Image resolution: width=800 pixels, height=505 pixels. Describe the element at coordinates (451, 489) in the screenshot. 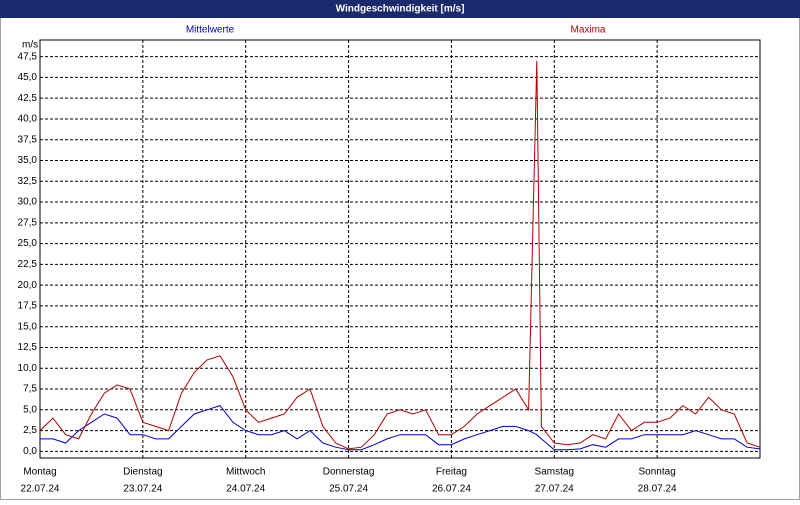

I see `x-tick-date: 26.07.24` at that location.